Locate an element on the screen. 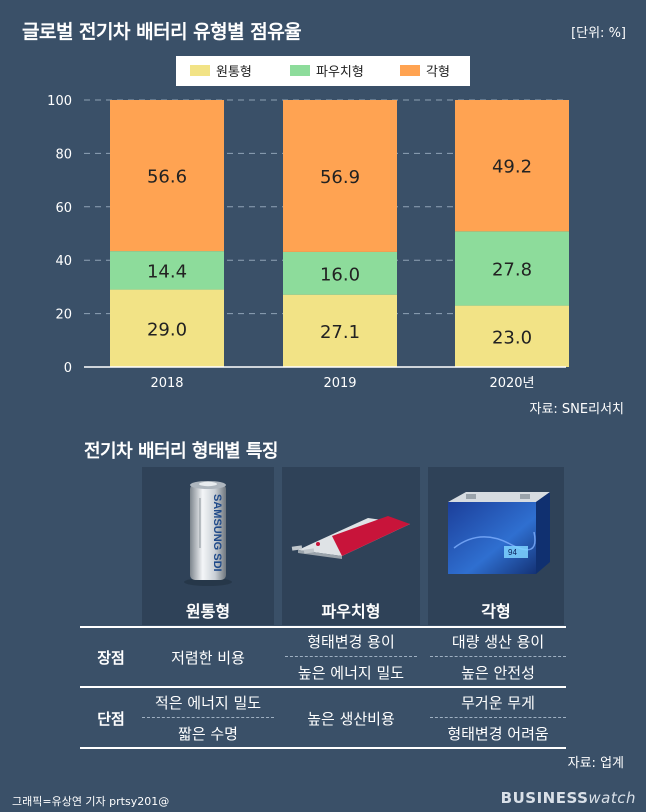  pouch-battery-image is located at coordinates (350, 537).